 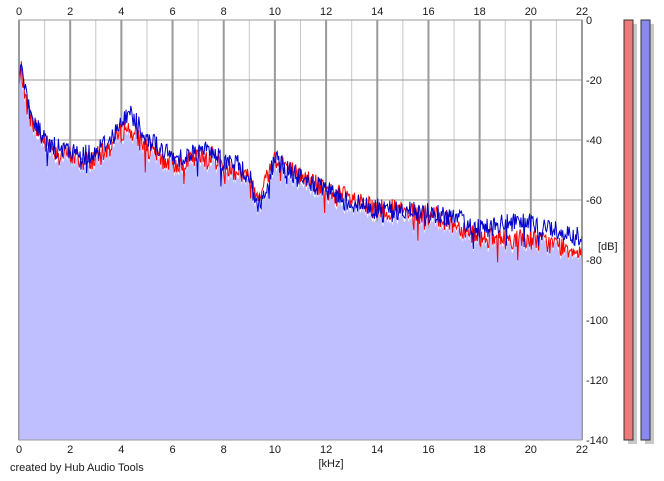 What do you see at coordinates (594, 201) in the screenshot?
I see `y-tick-label: -60` at bounding box center [594, 201].